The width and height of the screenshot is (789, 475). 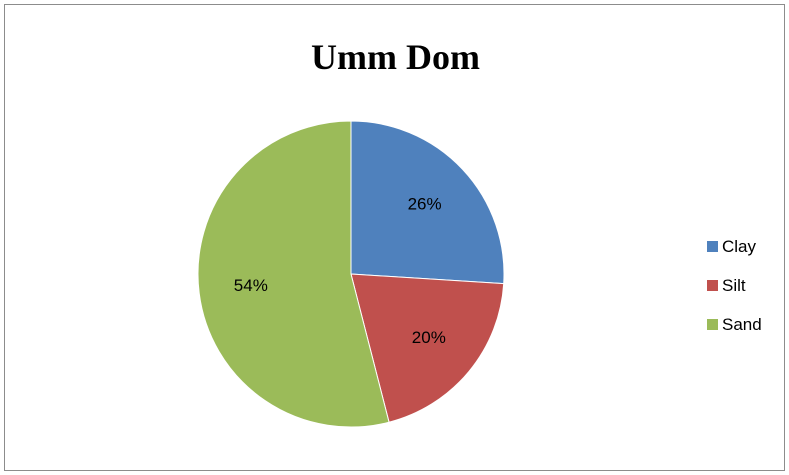 I want to click on legend-swatch-silt, so click(x=712, y=285).